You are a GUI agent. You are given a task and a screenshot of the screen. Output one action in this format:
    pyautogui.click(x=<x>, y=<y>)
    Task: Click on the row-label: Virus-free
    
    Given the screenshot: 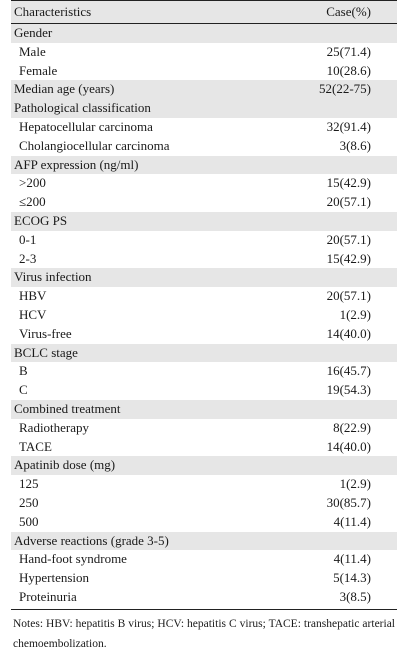 What is the action you would take?
    pyautogui.click(x=45, y=333)
    